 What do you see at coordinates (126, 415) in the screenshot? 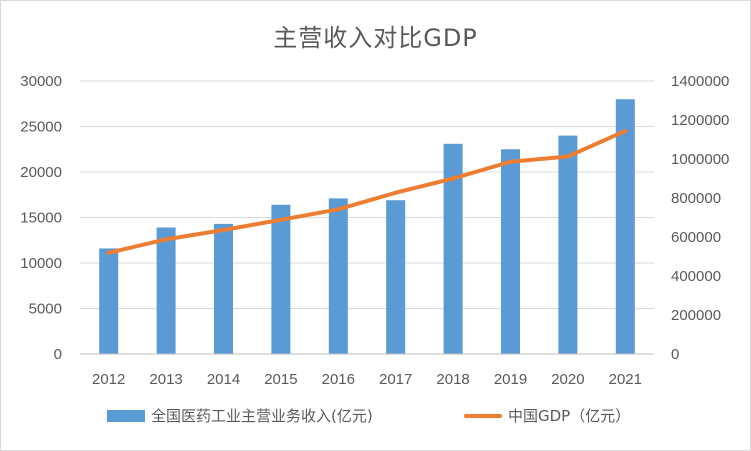
I see `legend-swatch-bar` at bounding box center [126, 415].